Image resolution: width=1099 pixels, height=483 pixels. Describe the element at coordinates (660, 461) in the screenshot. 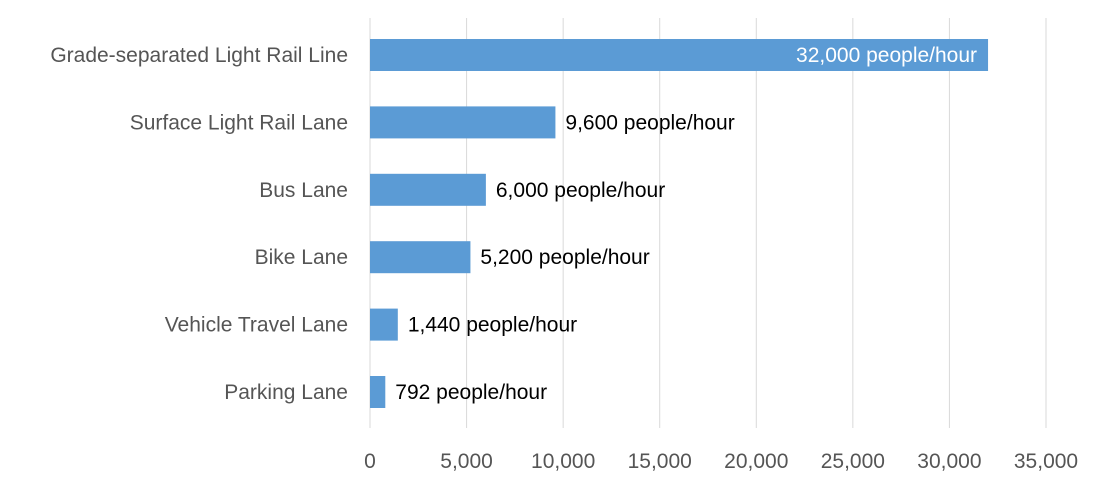

I see `x-tick-label: 15,000` at that location.